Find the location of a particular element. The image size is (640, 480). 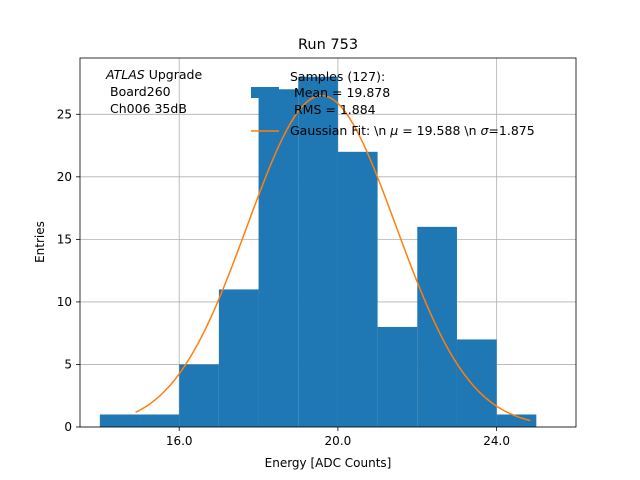

y-tick-label: 10 is located at coordinates (64, 302).